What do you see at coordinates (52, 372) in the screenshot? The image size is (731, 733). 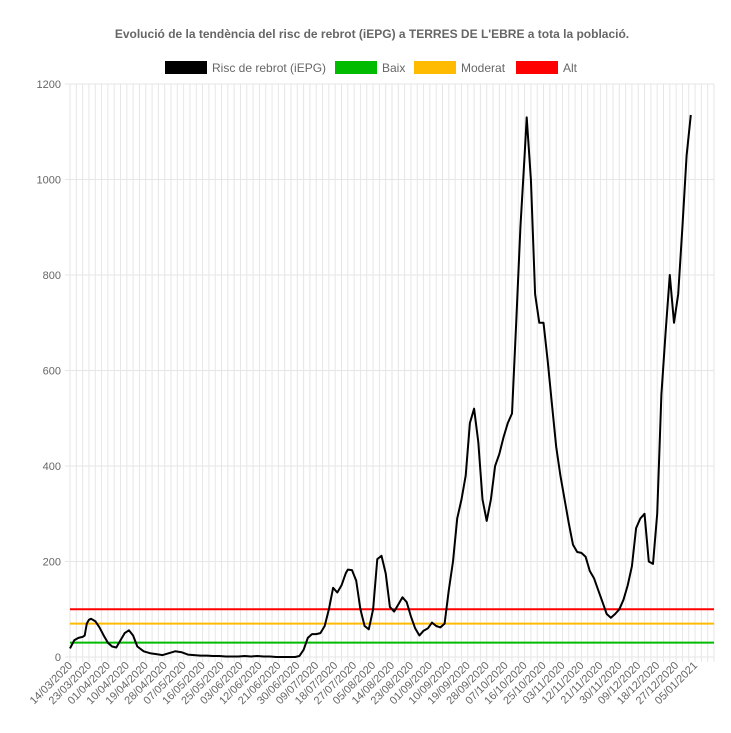 I see `y-tick-label: 600` at bounding box center [52, 372].